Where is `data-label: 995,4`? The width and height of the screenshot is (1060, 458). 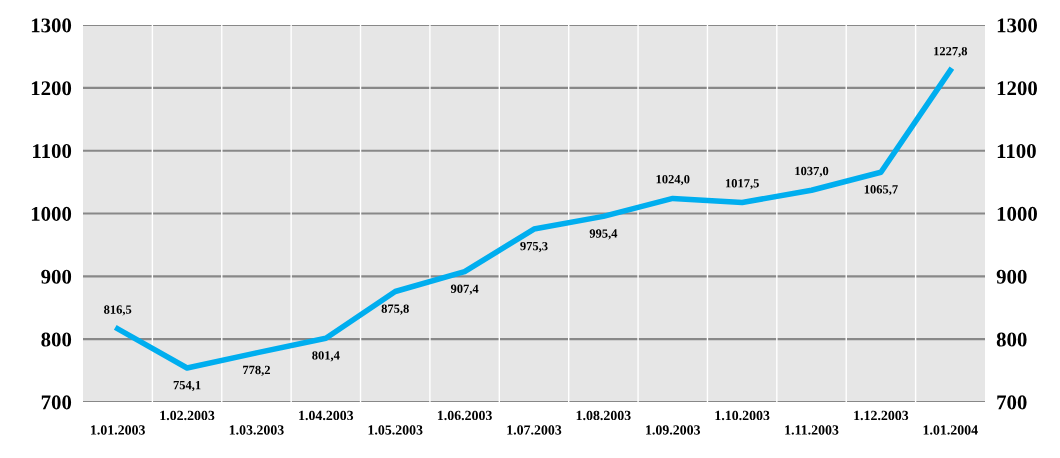 data-label: 995,4 is located at coordinates (603, 234).